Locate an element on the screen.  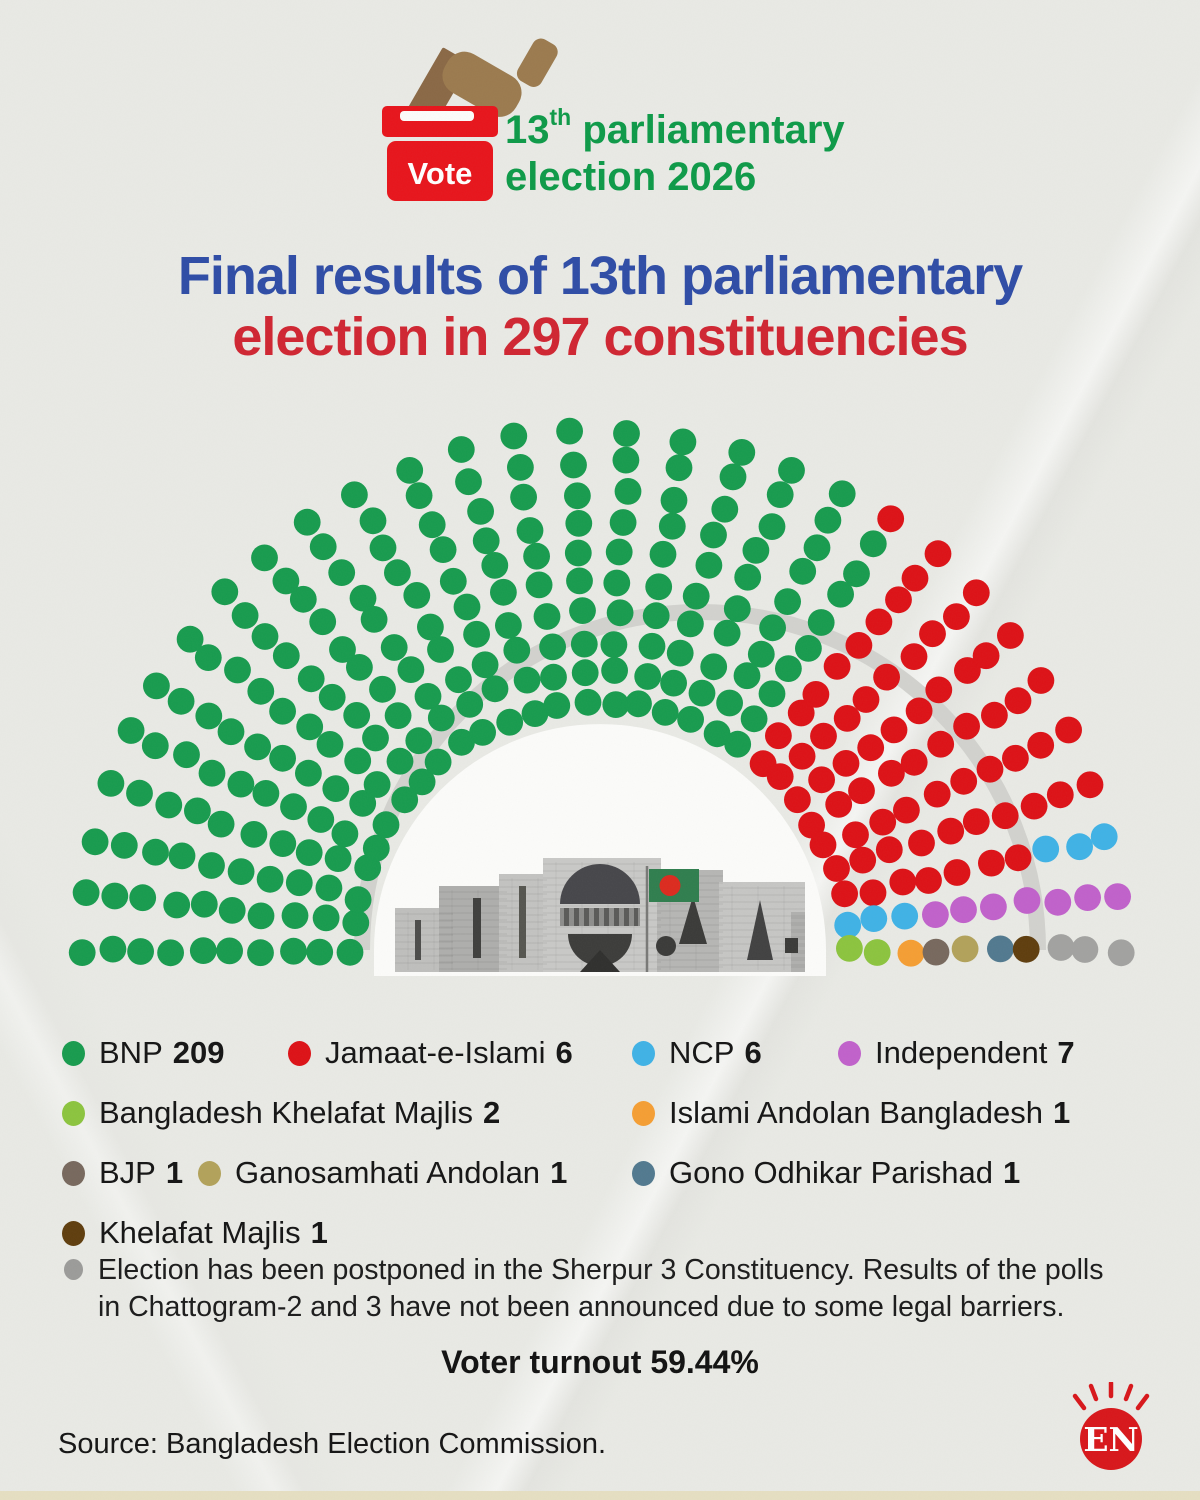
legend-label: Khelafat Majlis is located at coordinates (200, 1232).